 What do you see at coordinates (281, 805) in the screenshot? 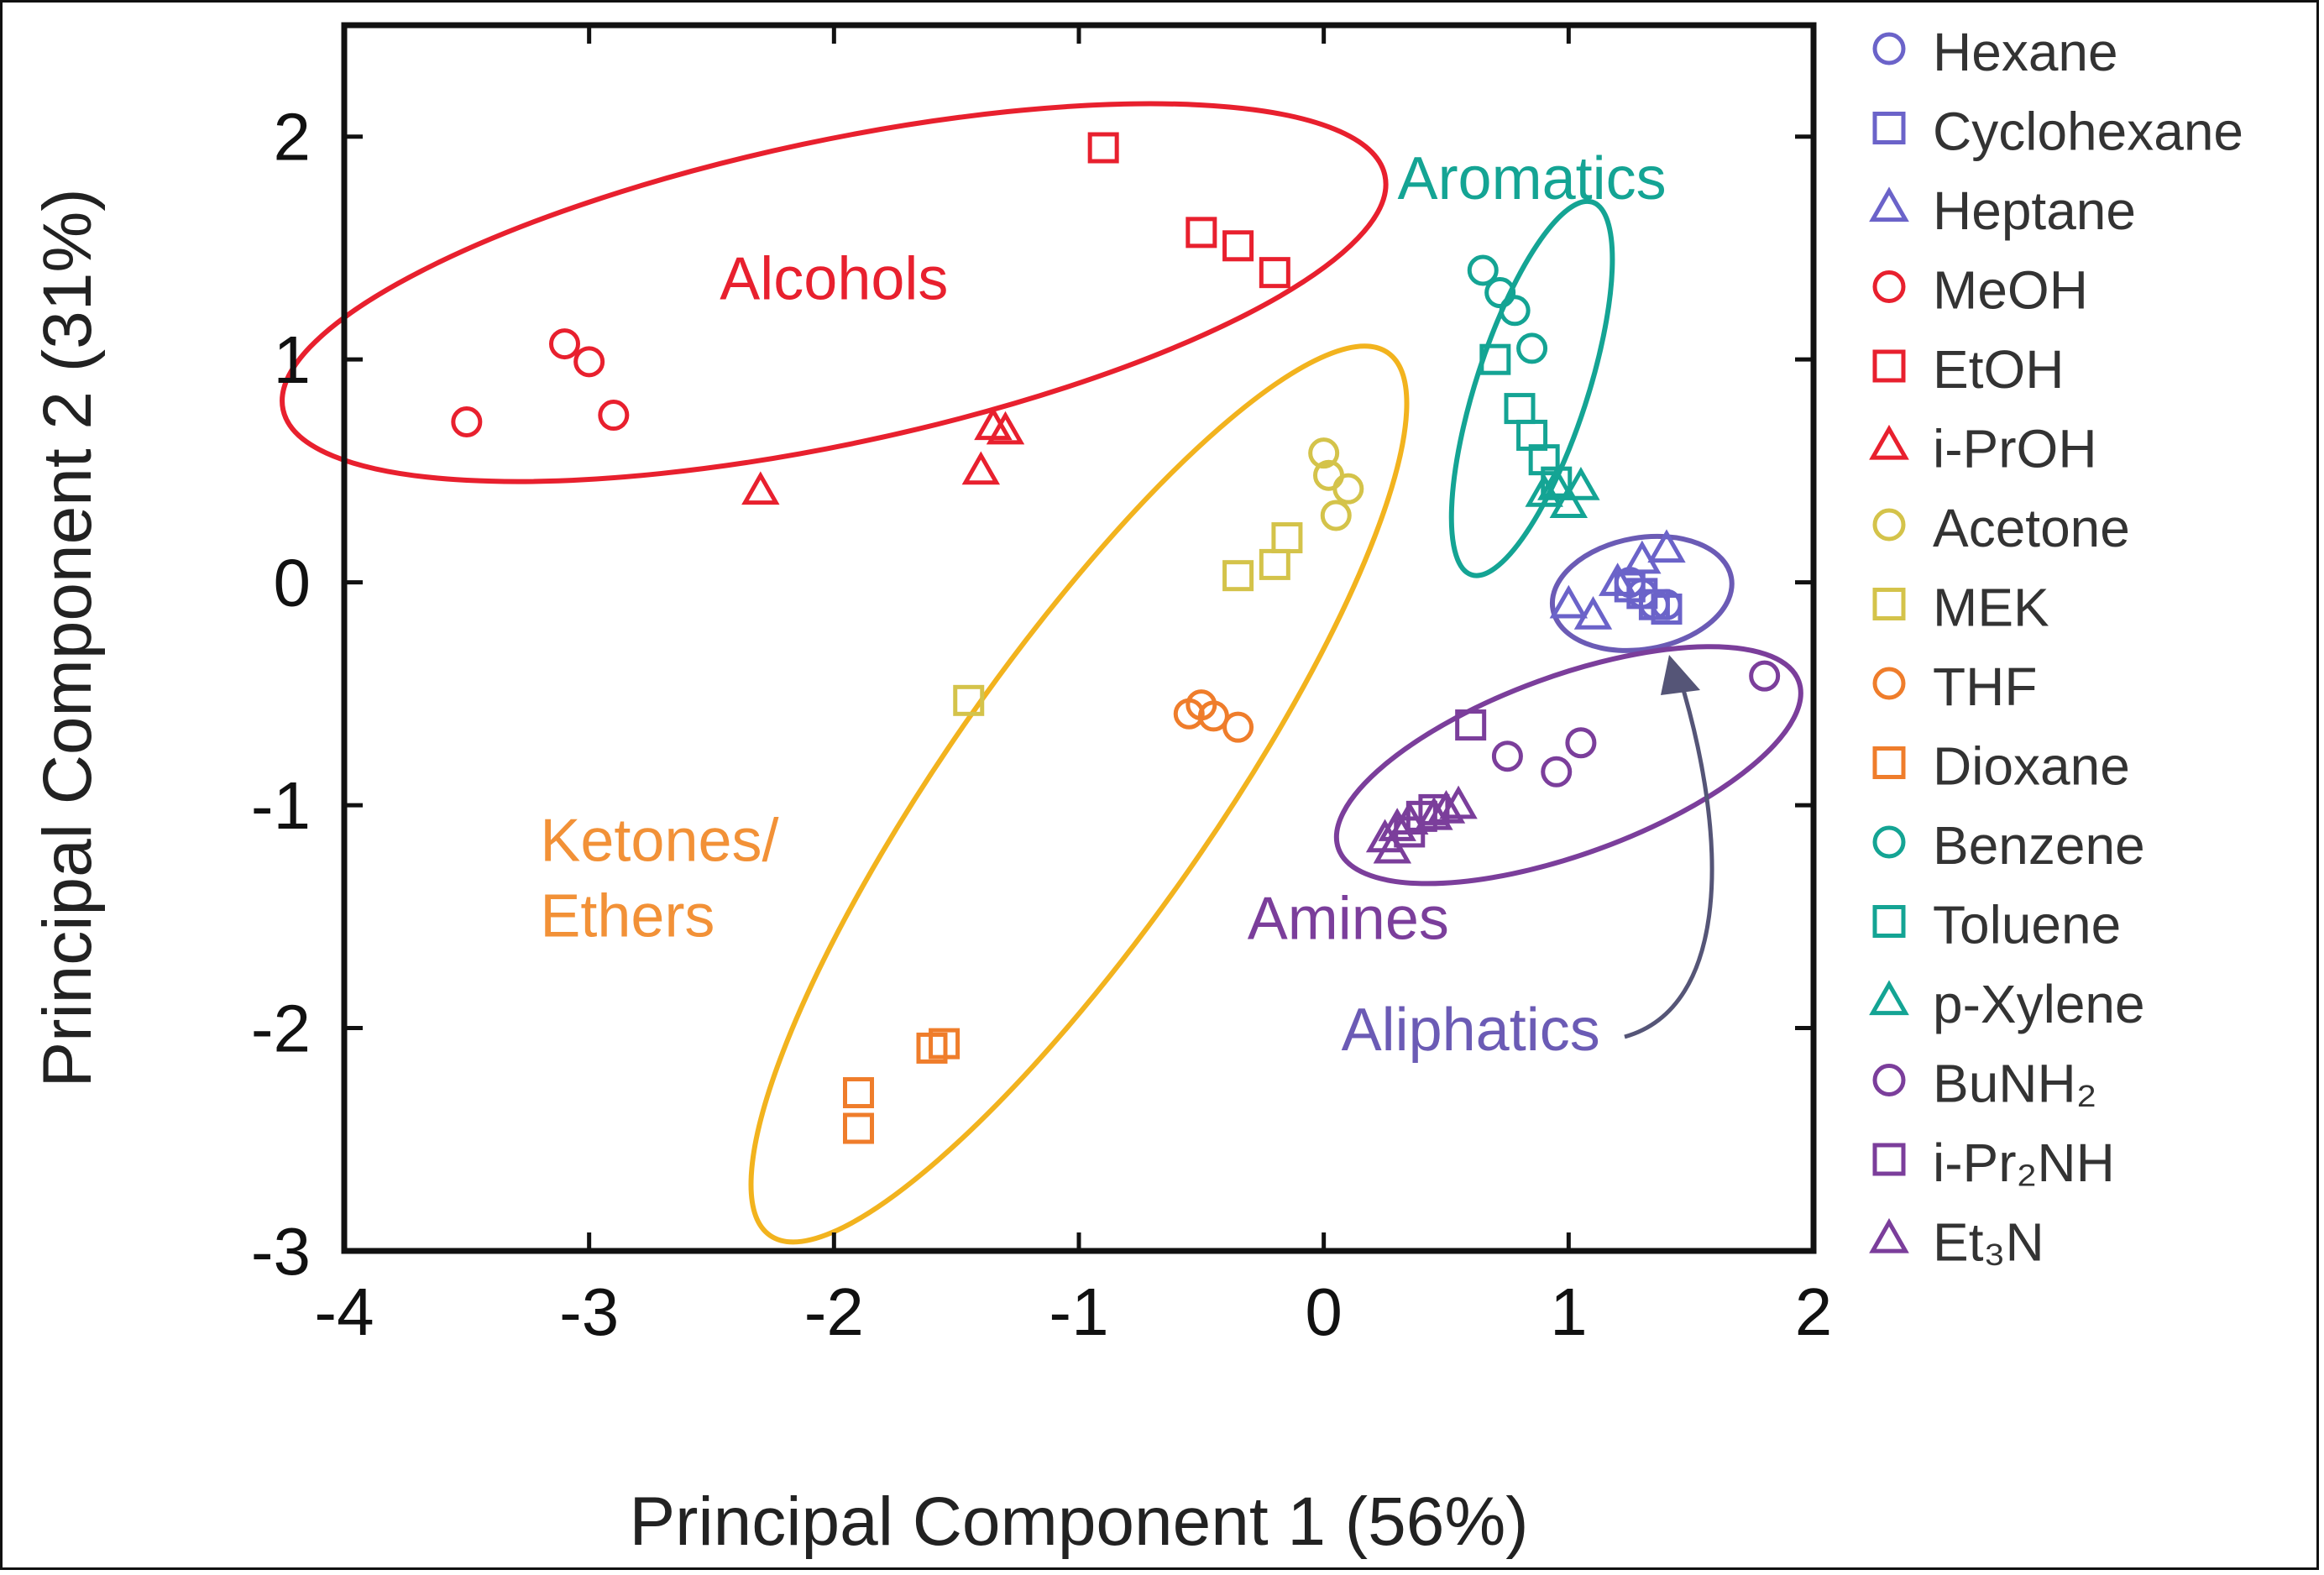
I see `y-tick-label: -1` at bounding box center [281, 805].